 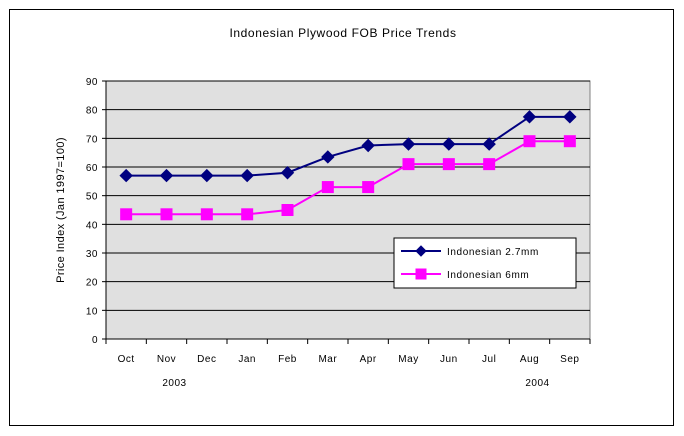 What do you see at coordinates (95, 340) in the screenshot?
I see `y-tick-label: 0` at bounding box center [95, 340].